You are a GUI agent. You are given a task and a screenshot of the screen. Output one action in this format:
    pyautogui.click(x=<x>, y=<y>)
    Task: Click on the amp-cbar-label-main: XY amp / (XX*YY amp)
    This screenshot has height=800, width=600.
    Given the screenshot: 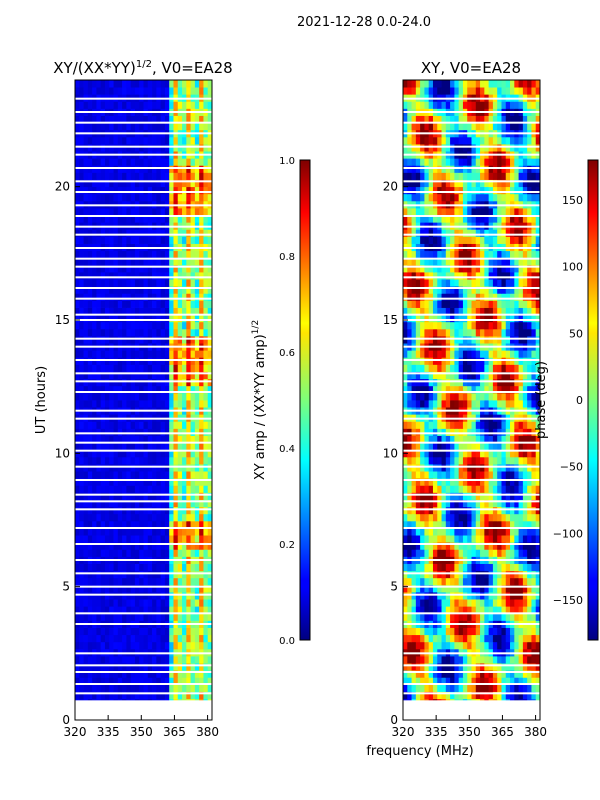 What is the action you would take?
    pyautogui.click(x=260, y=407)
    